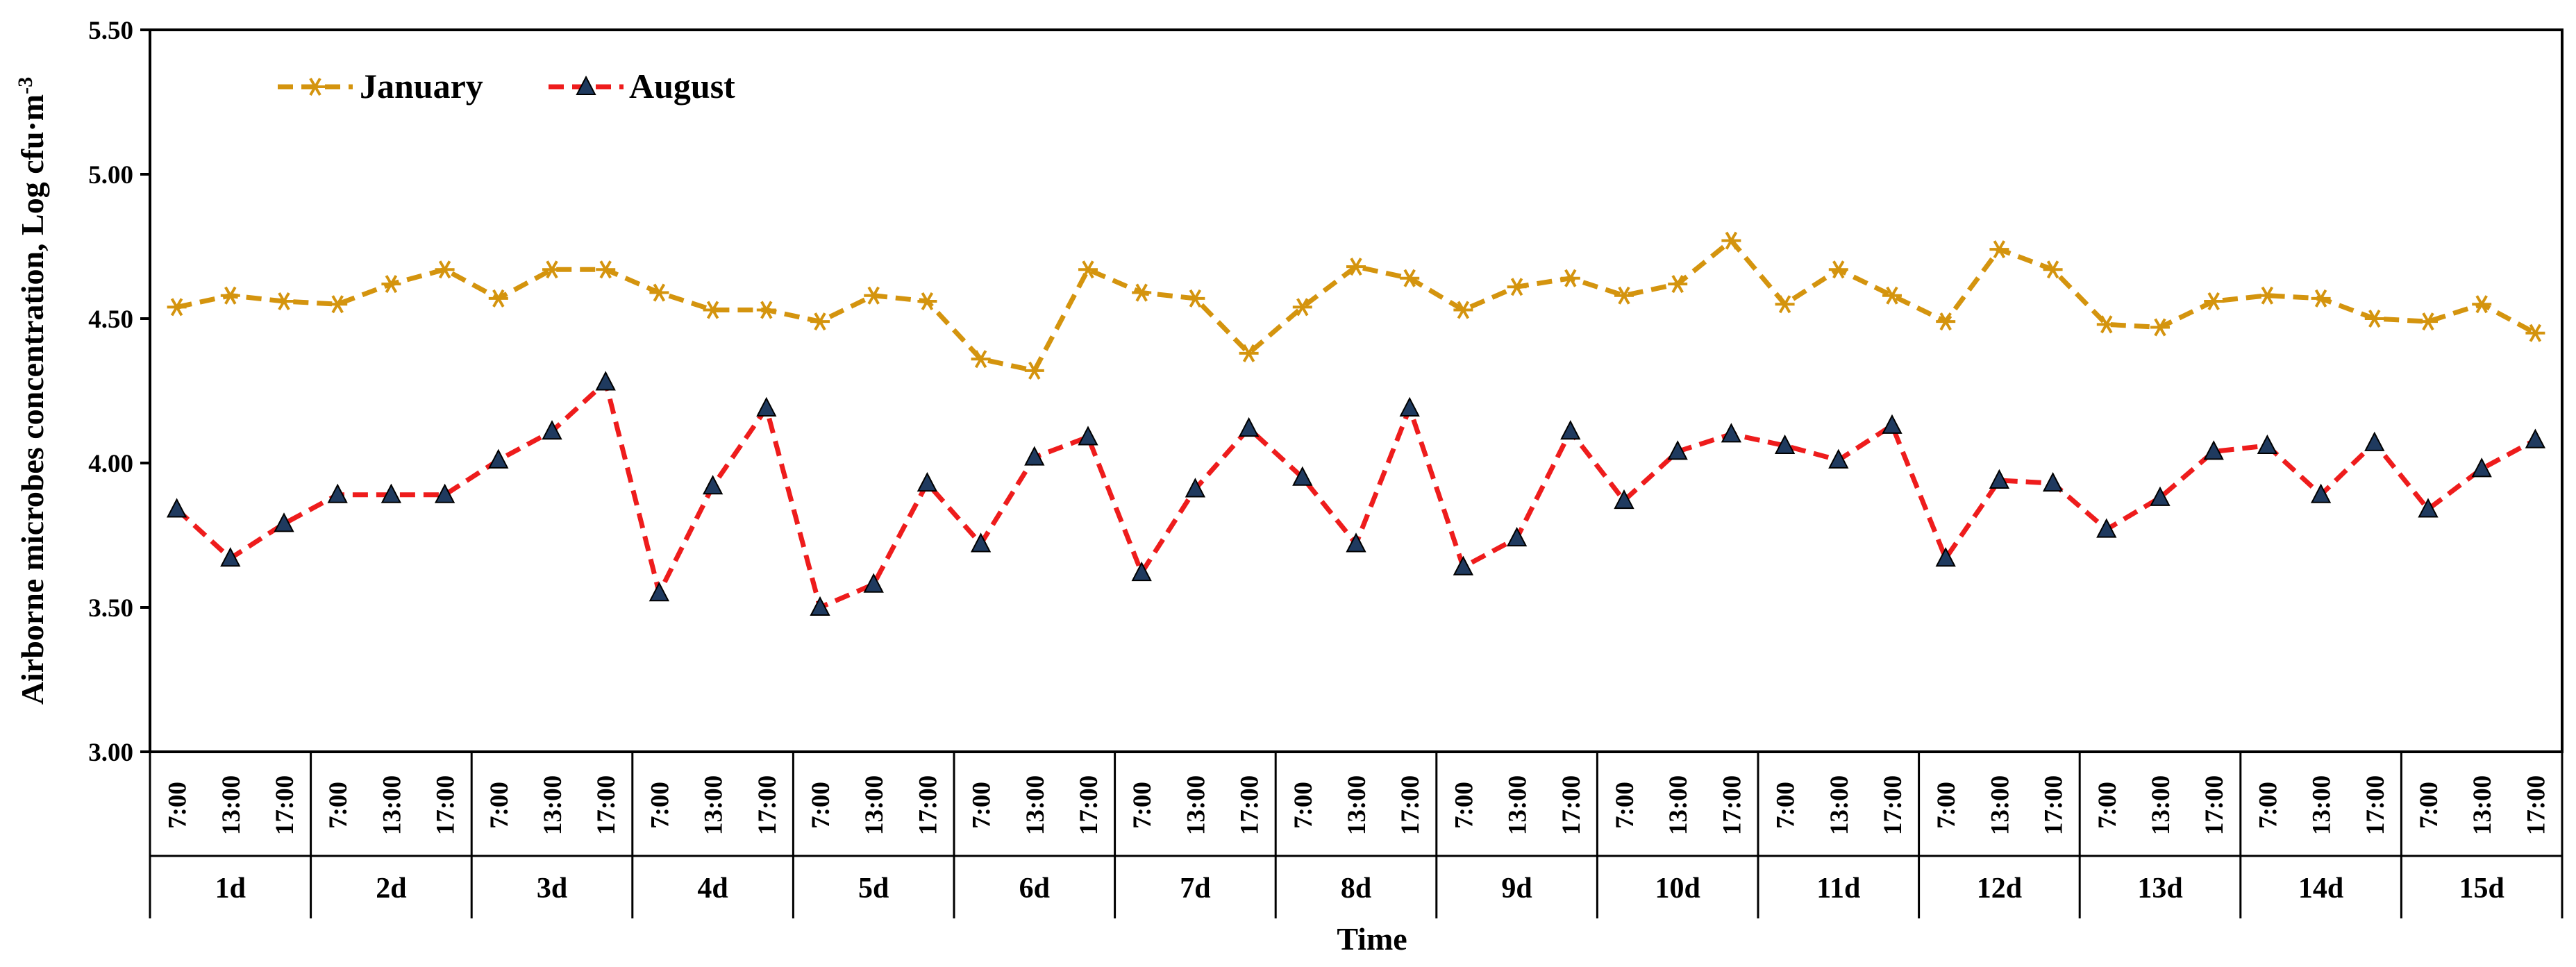 The image size is (2576, 967). I want to click on y-tick-label: 3.00, so click(110, 753).